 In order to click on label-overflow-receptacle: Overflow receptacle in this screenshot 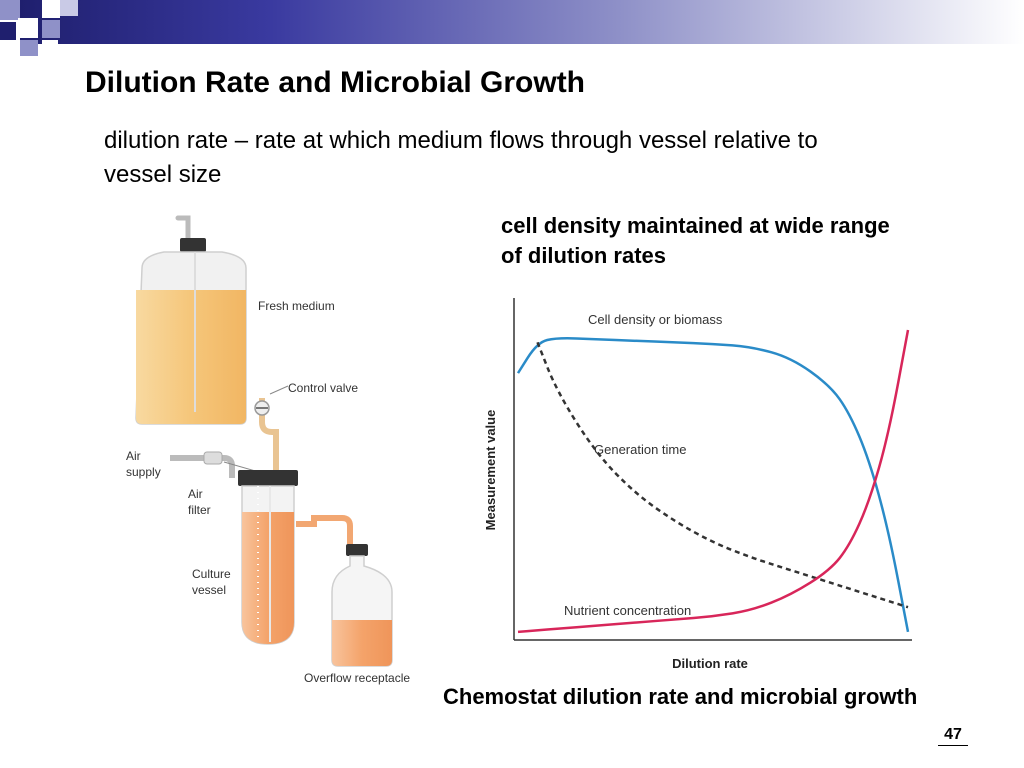, I will do `click(357, 678)`.